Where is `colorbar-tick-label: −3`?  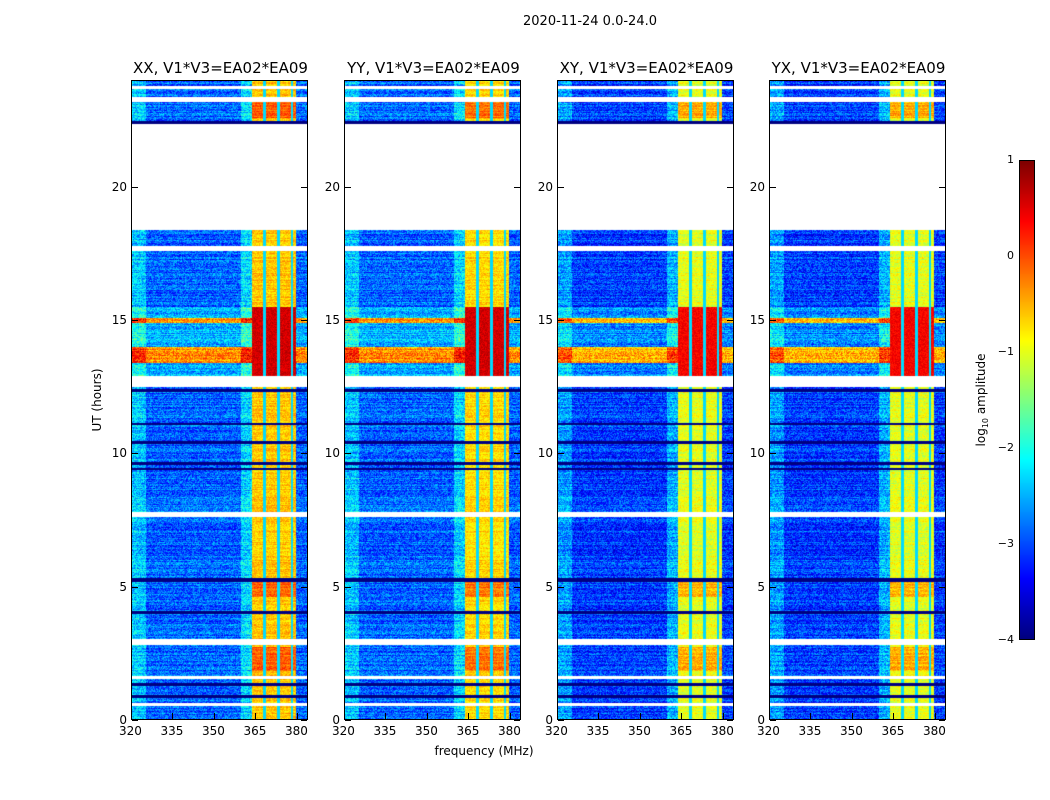
colorbar-tick-label: −3 is located at coordinates (1005, 543).